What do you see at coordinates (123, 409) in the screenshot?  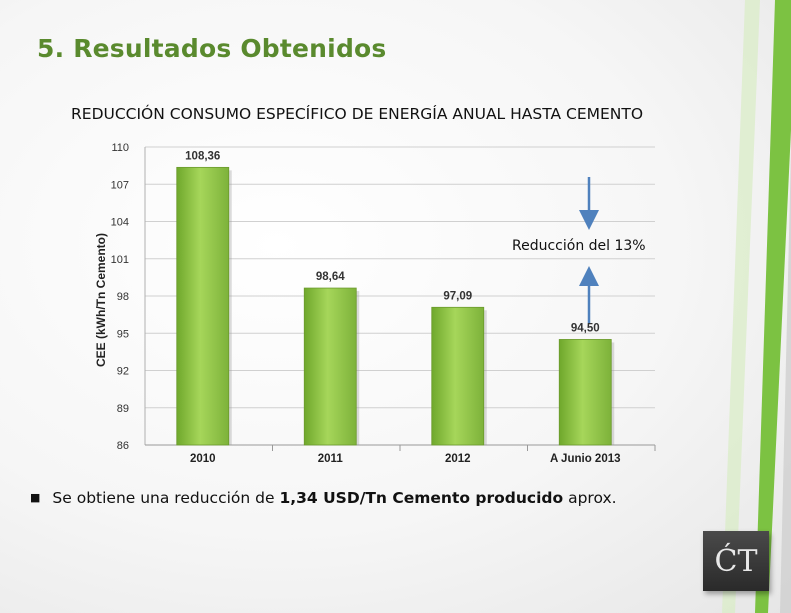 I see `y-tick-label: 89` at bounding box center [123, 409].